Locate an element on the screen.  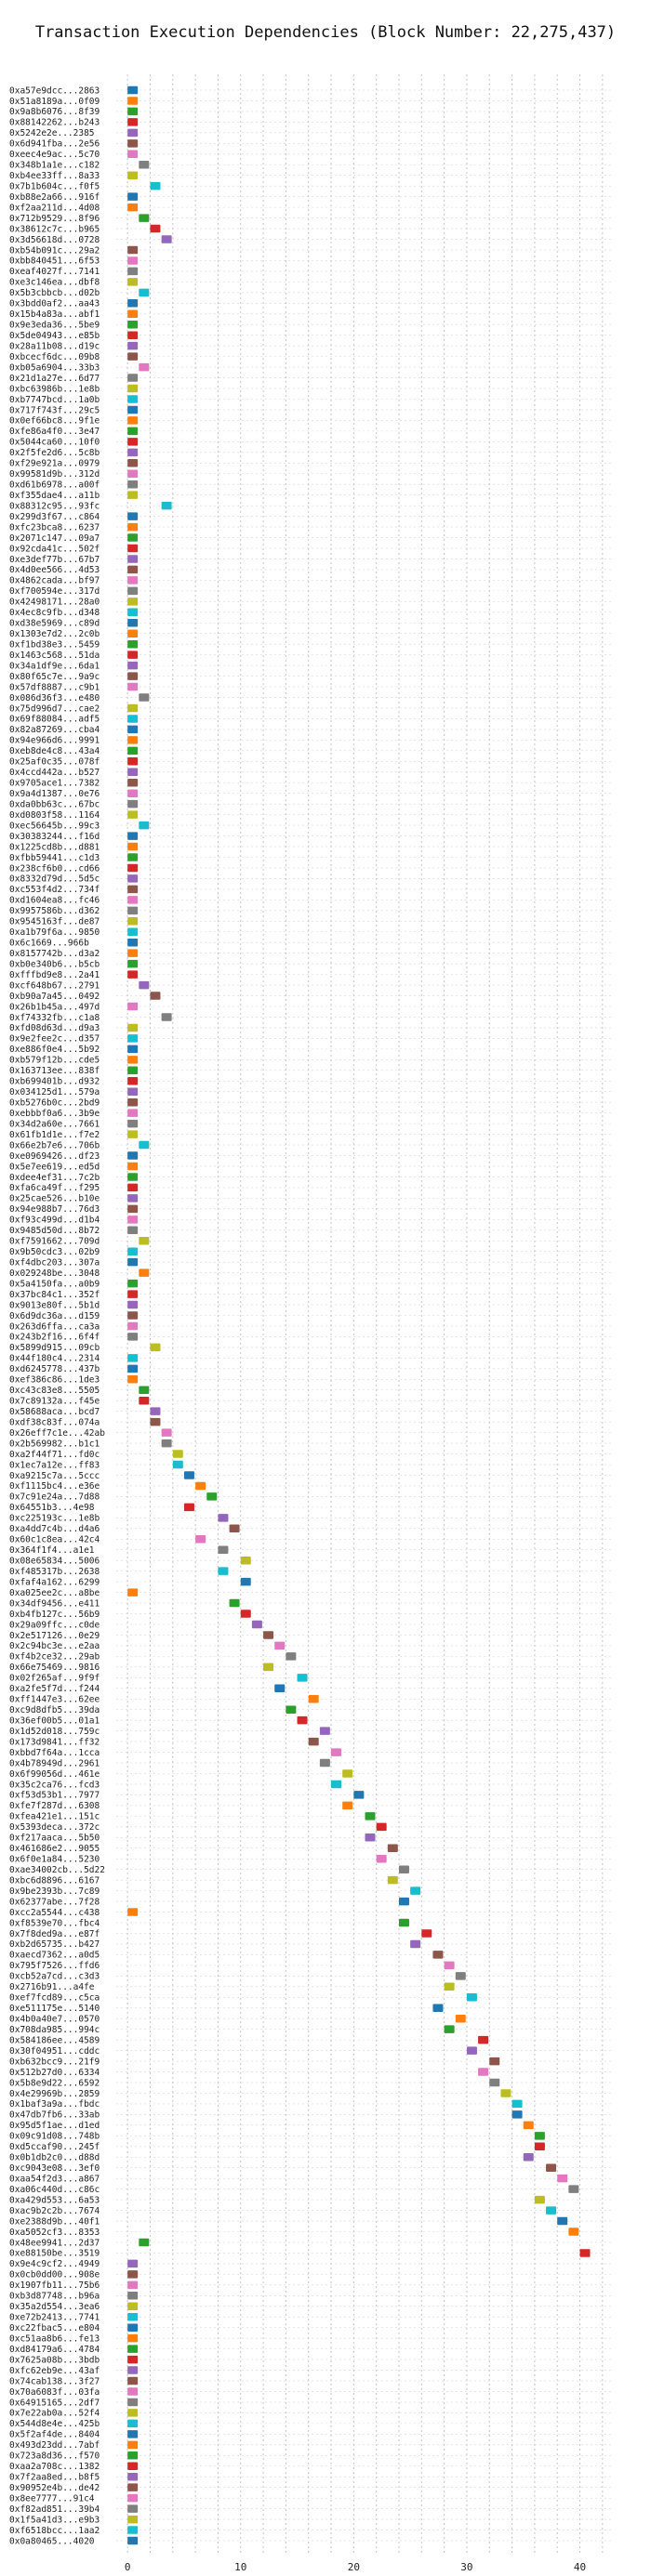
transaction-label: 0x0cb0dd00...908e is located at coordinates (54, 2275).